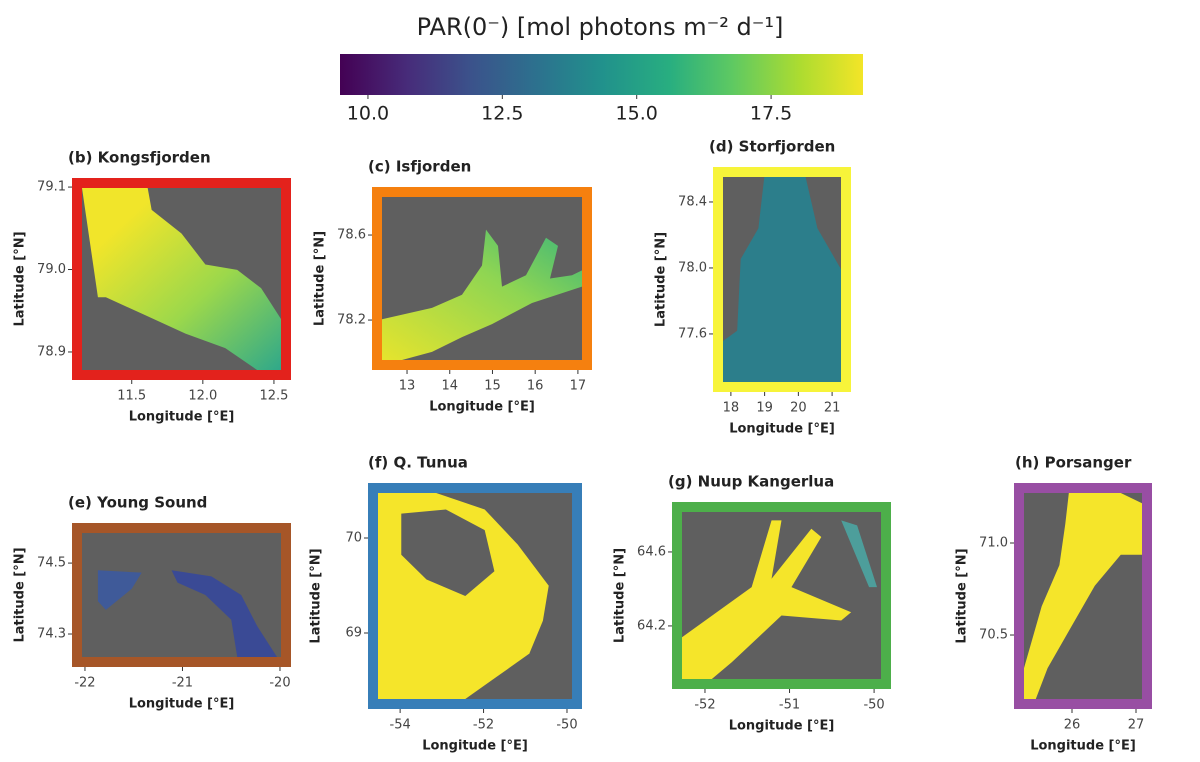  Describe the element at coordinates (273, 396) in the screenshot. I see `x-tick-label: 12.5` at that location.